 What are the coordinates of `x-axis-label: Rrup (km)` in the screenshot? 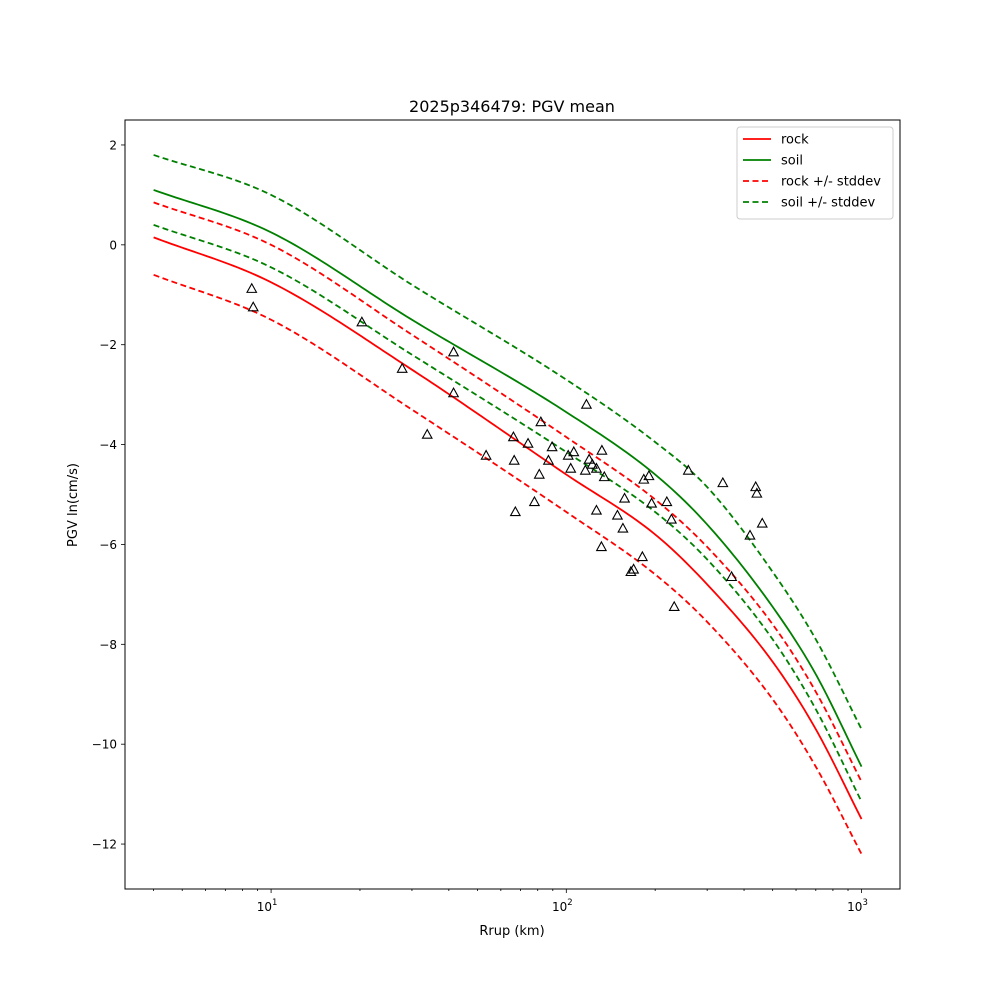 It's located at (511, 931).